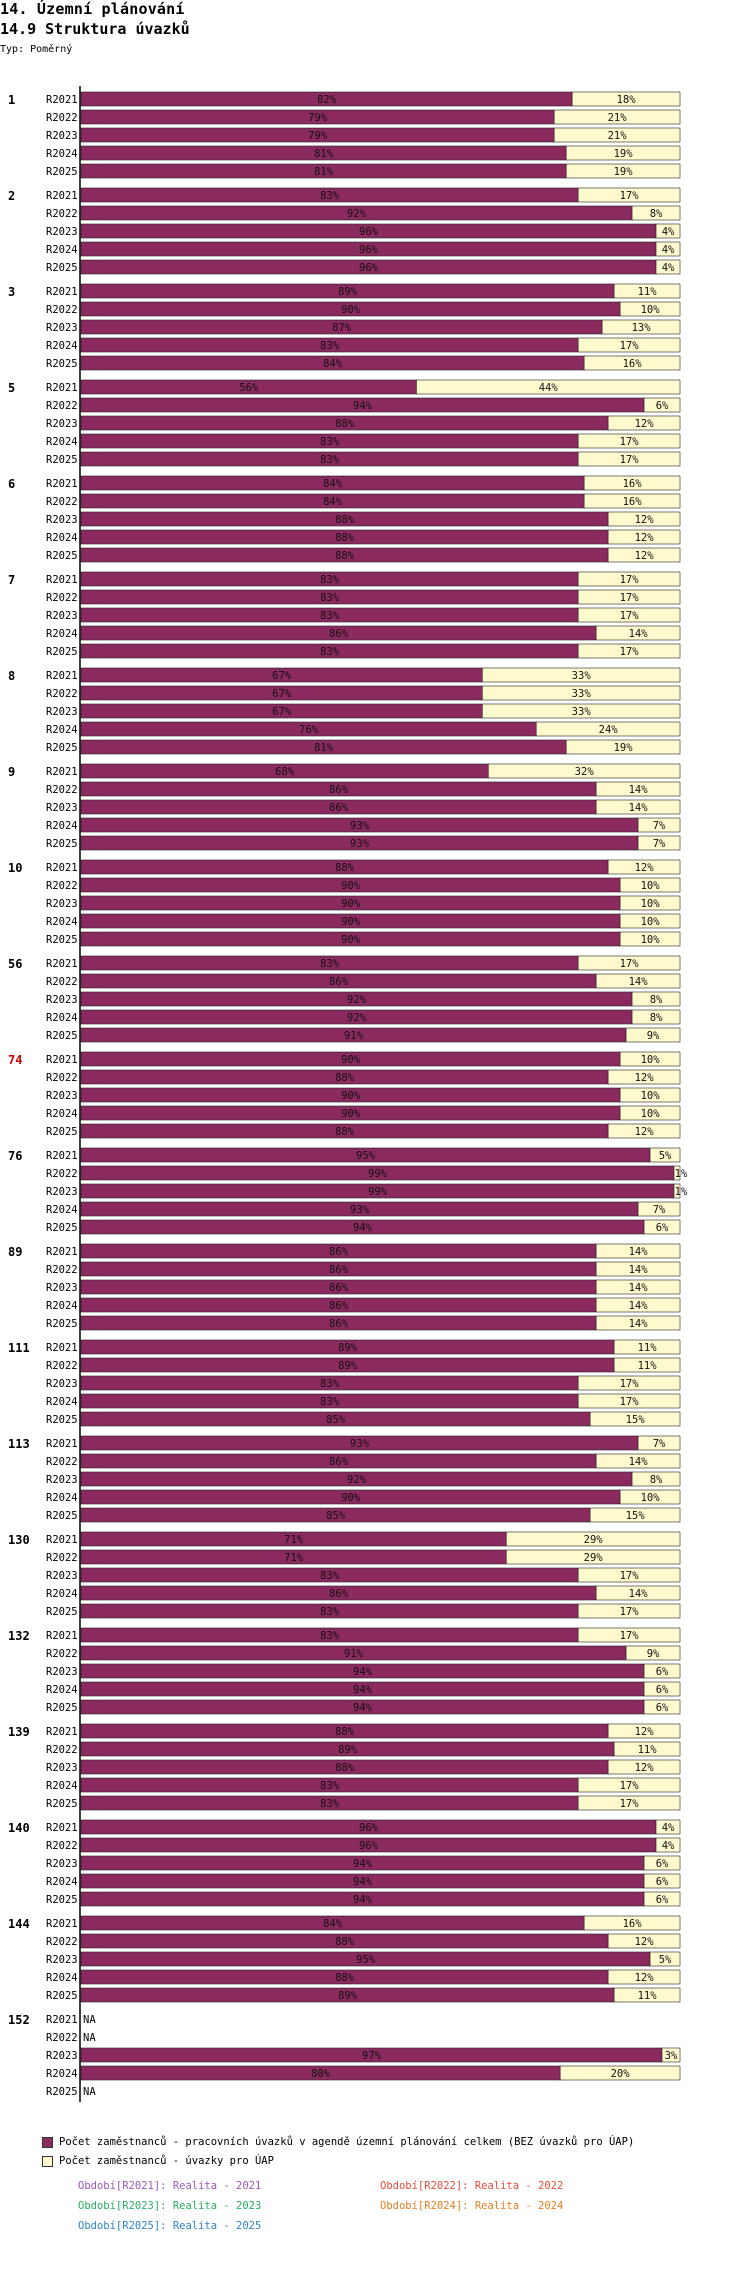 The image size is (750, 2278). Describe the element at coordinates (351, 310) in the screenshot. I see `data-label-series1: 90%` at that location.